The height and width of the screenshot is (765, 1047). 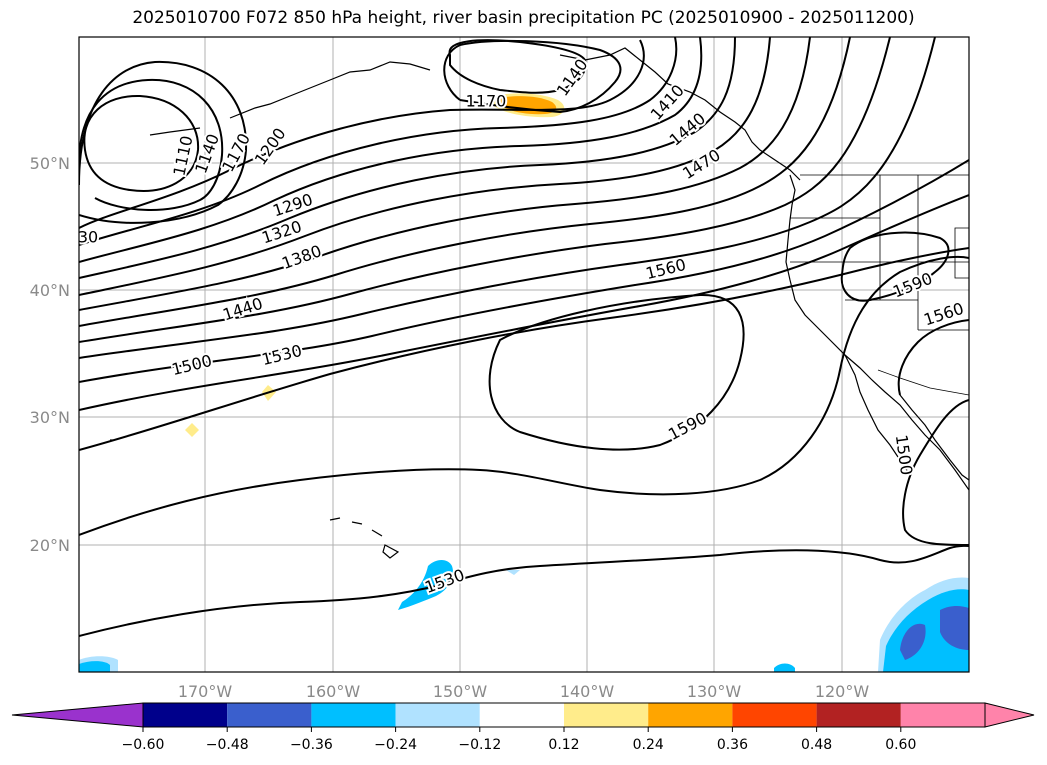 What do you see at coordinates (616, 372) in the screenshot?
I see `contour-1590-ocean` at bounding box center [616, 372].